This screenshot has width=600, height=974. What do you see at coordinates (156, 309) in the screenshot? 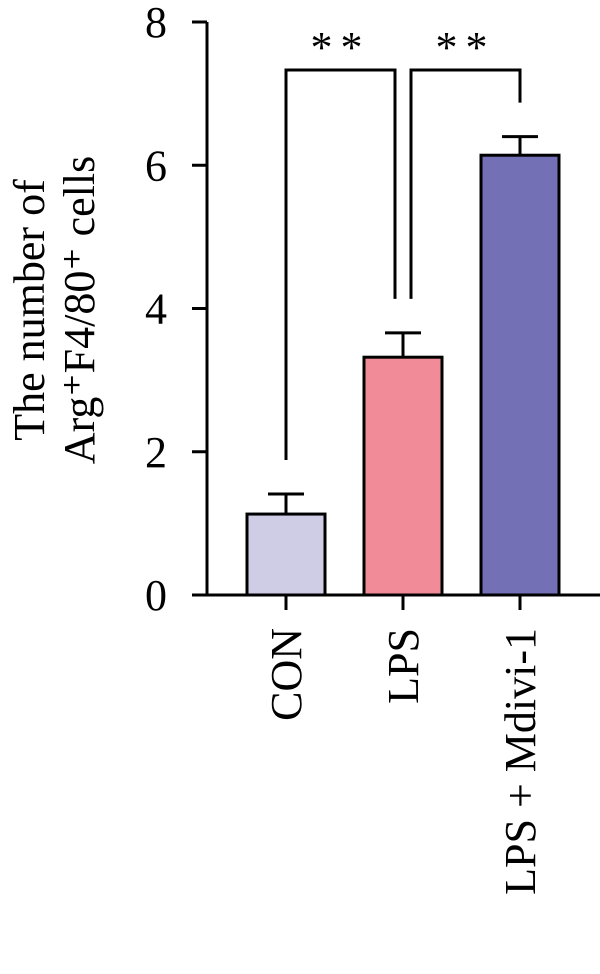
I see `y-tick-label: 4` at bounding box center [156, 309].